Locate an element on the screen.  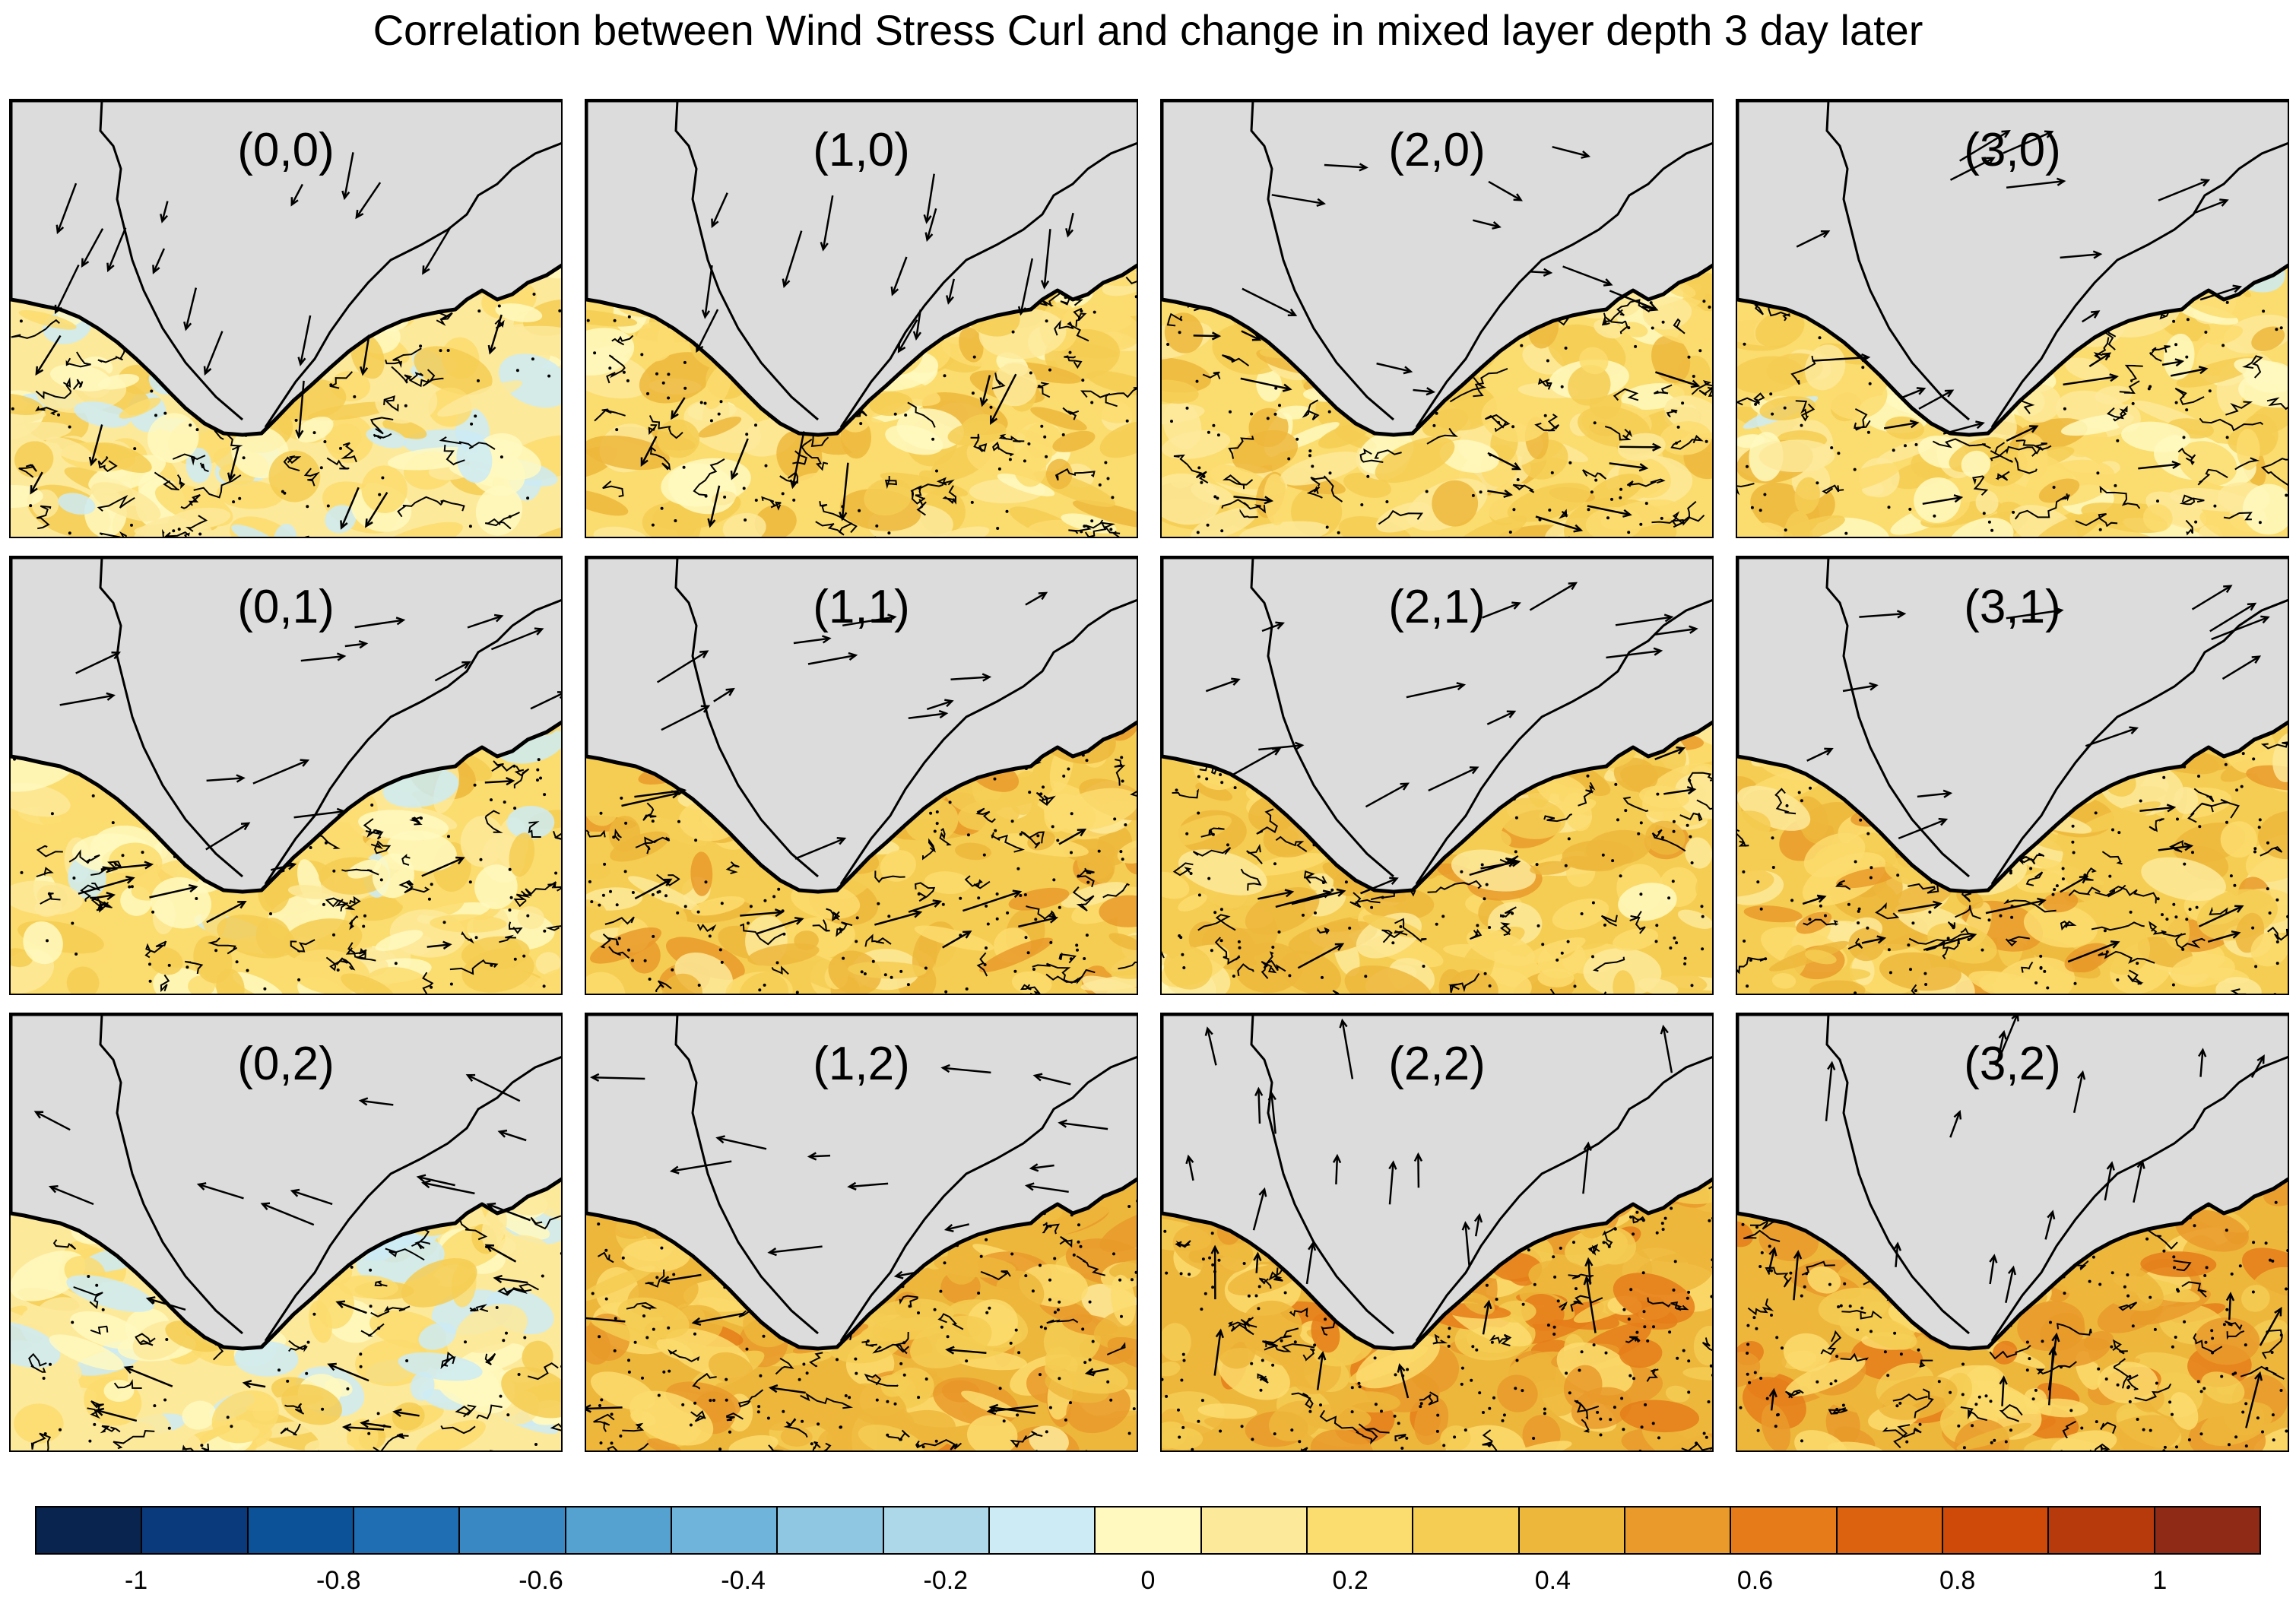
colorbar-swatch is located at coordinates (619, 1530).